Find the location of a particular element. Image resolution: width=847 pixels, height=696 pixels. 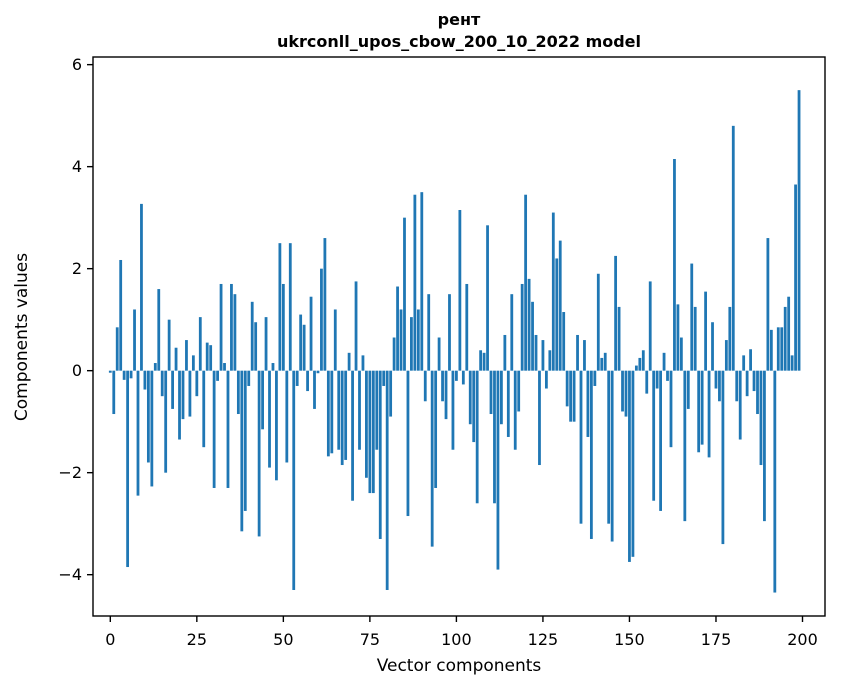

chart-title-line1: рент is located at coordinates (459, 19).